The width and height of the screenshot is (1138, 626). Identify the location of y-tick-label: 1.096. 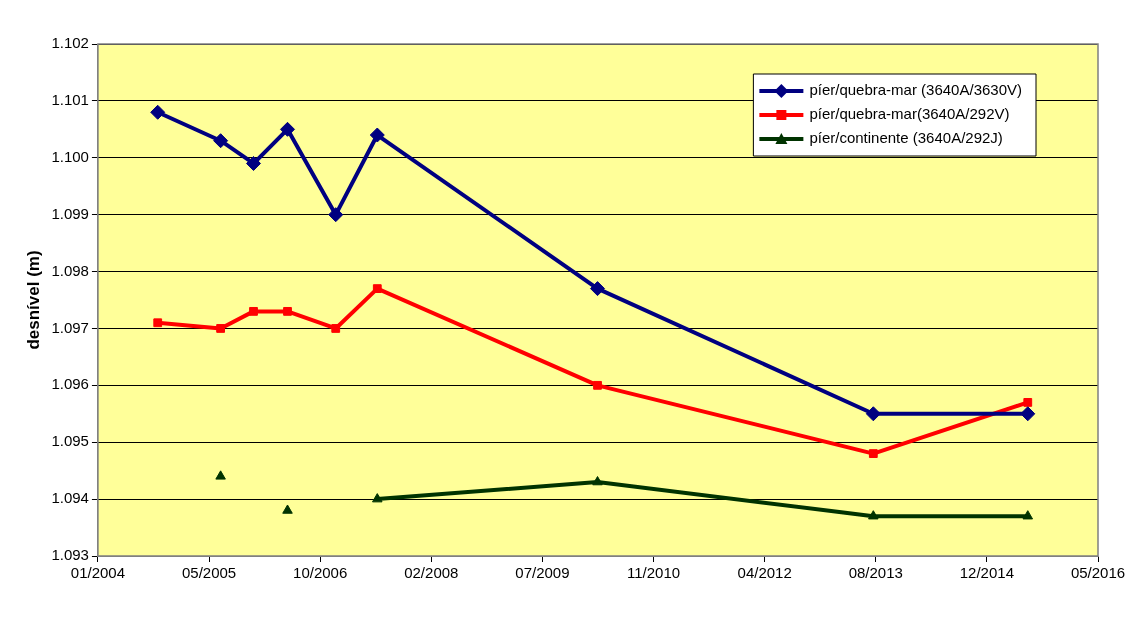
(70, 384).